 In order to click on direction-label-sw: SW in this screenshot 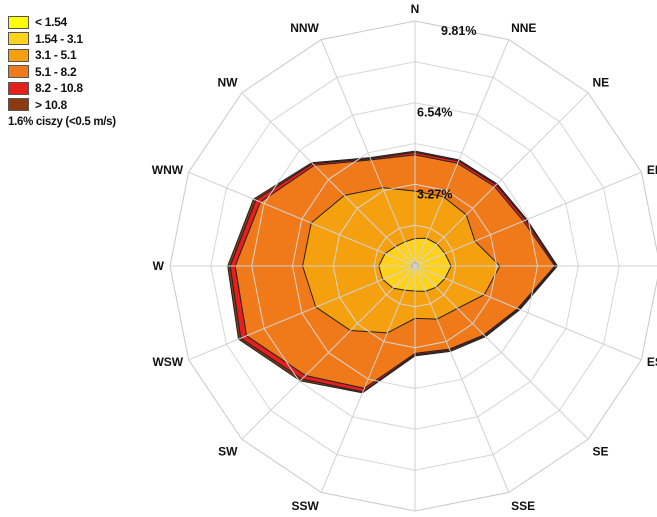, I will do `click(228, 452)`.